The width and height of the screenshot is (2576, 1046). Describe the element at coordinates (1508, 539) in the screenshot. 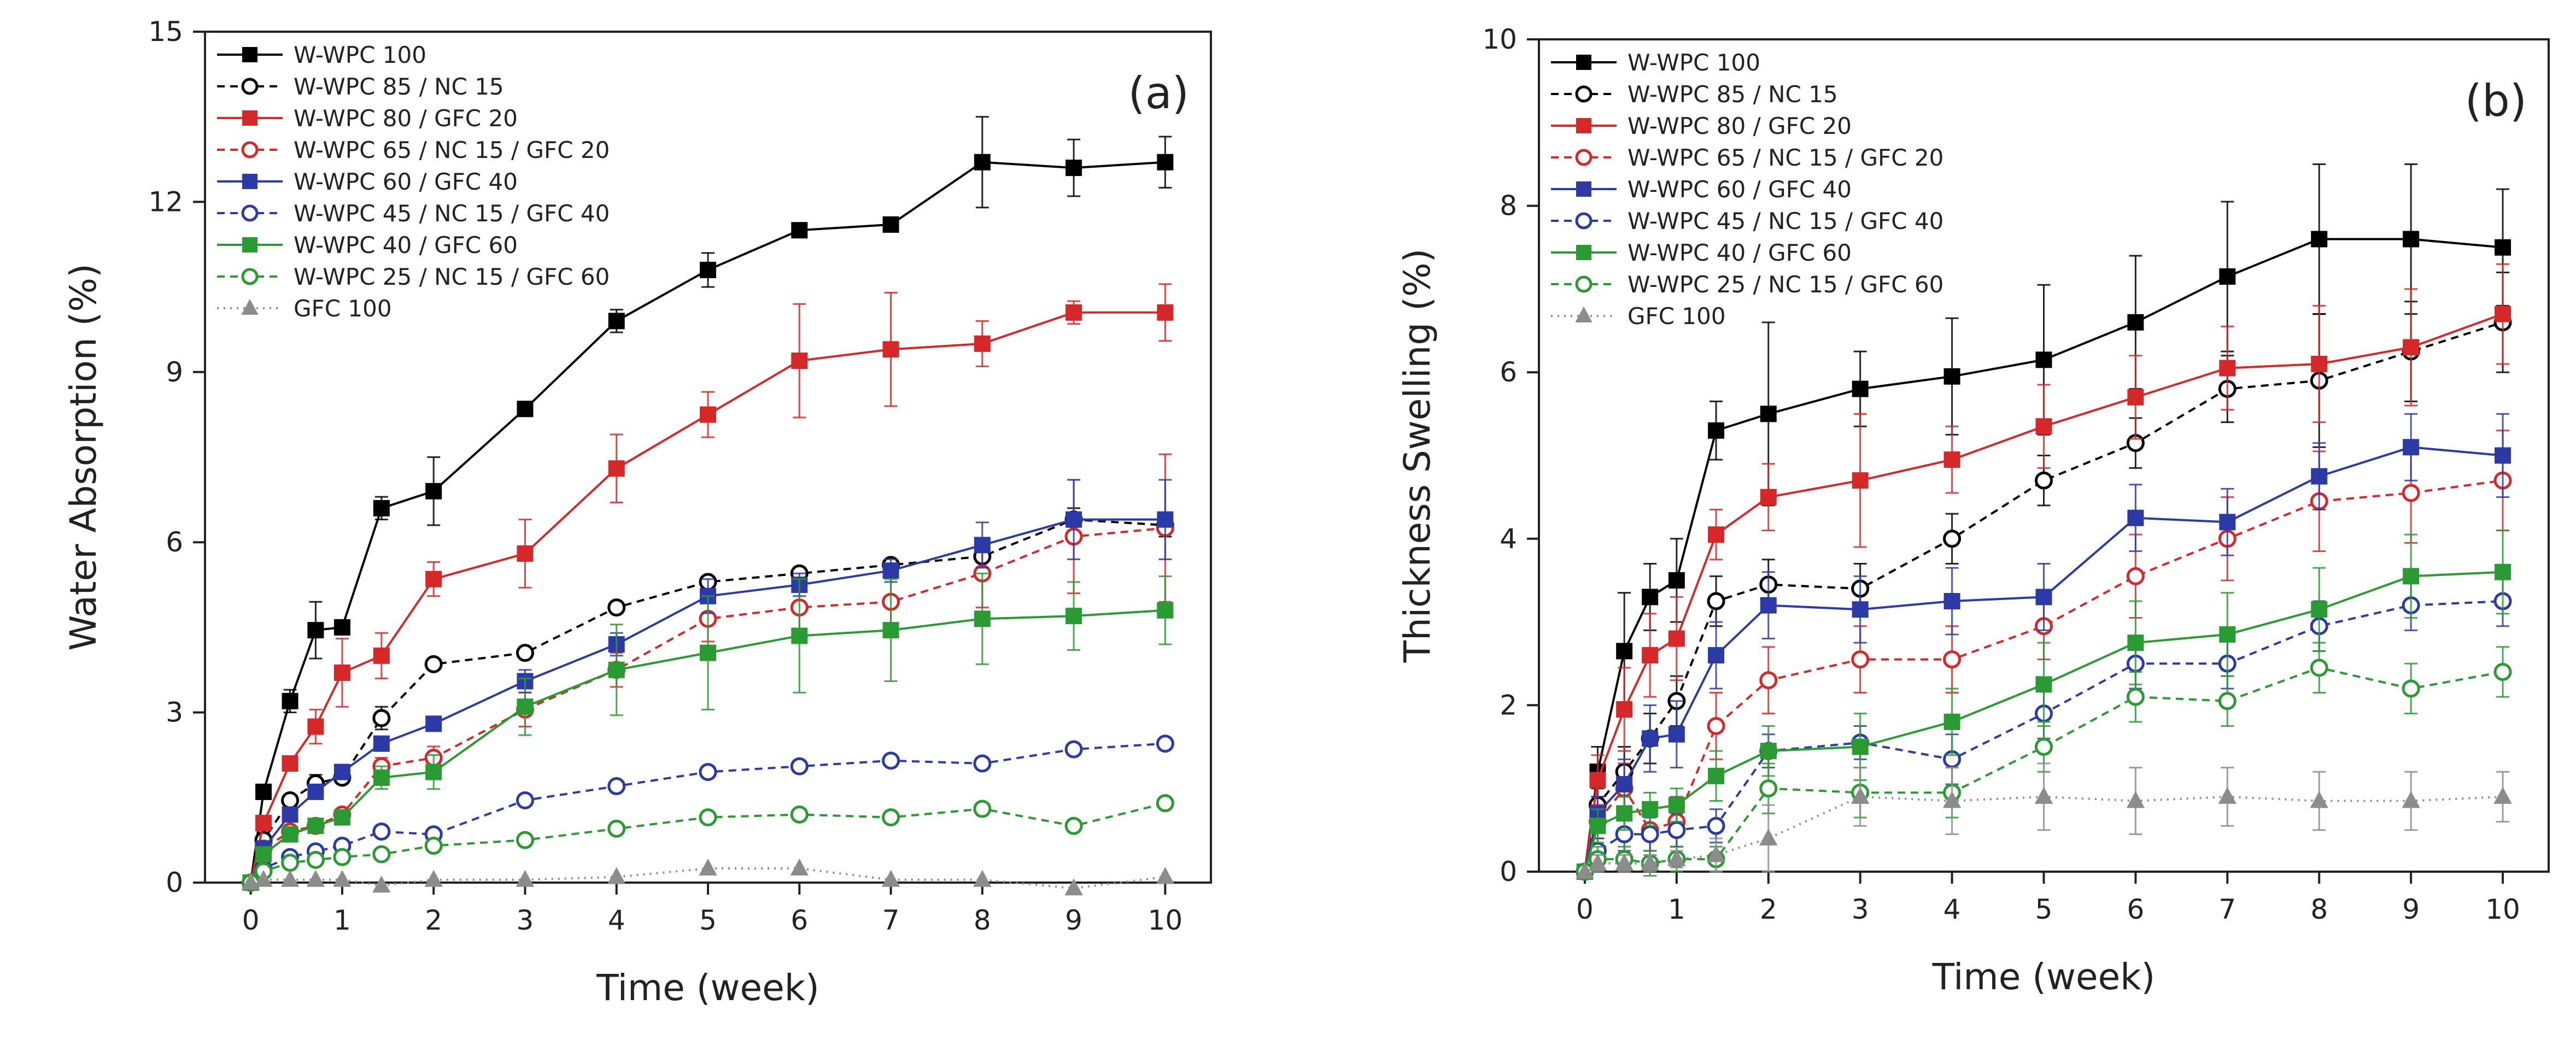

I see `y-tick-label: 4` at that location.